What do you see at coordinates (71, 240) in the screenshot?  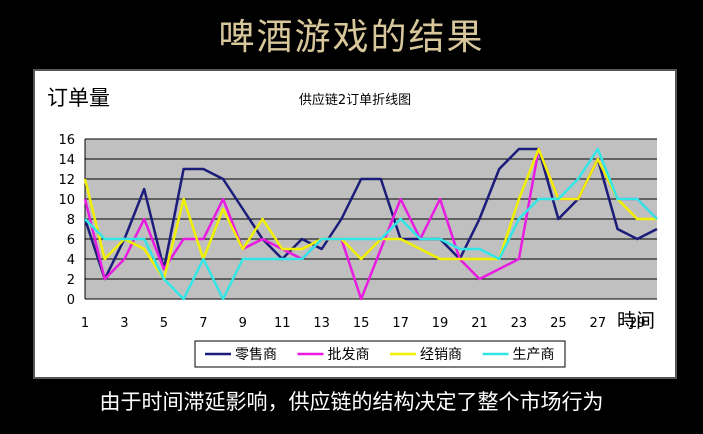 I see `y-tick-label: 6` at bounding box center [71, 240].